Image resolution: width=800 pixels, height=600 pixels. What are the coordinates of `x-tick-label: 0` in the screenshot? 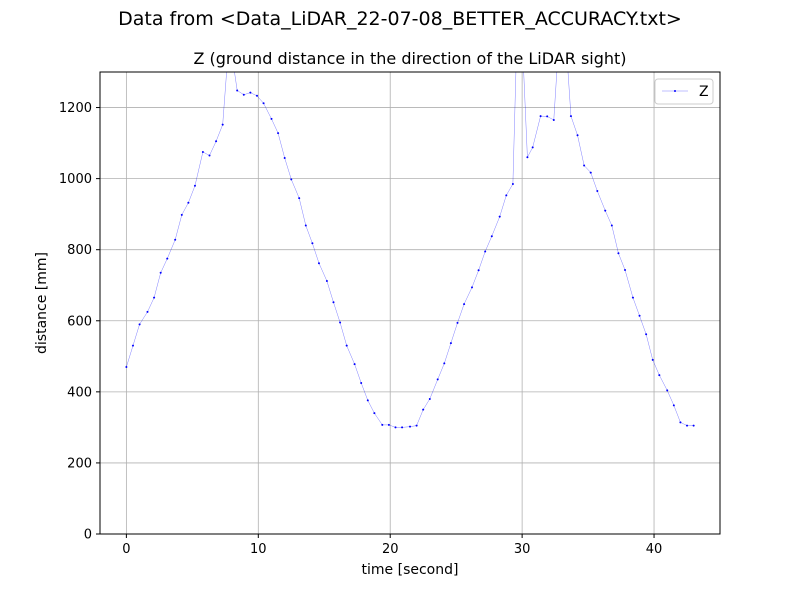 It's located at (126, 549).